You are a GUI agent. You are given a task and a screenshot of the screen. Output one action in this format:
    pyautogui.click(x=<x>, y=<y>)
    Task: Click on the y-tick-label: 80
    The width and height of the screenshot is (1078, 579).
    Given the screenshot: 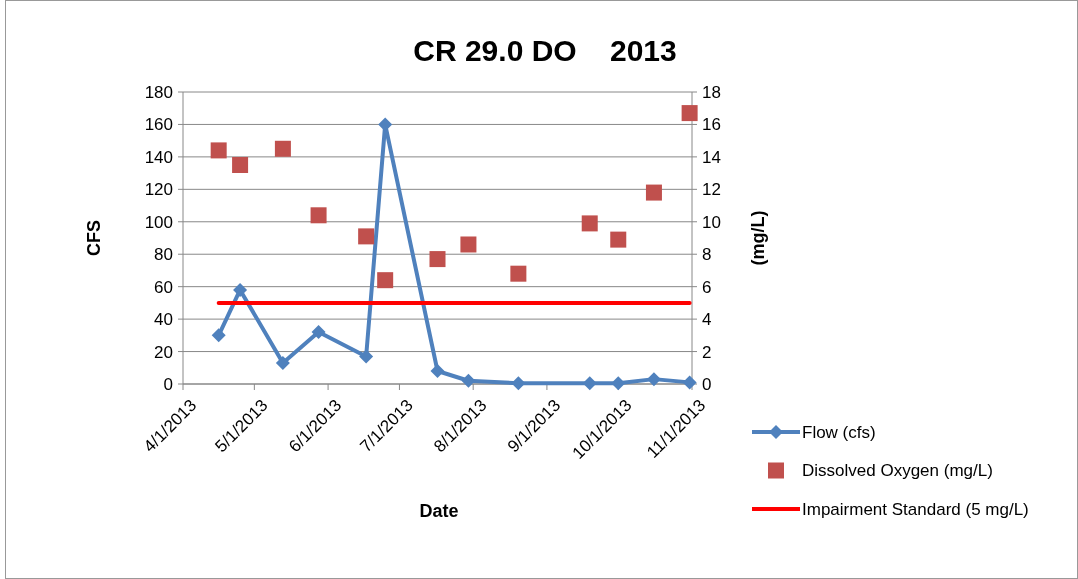 What is the action you would take?
    pyautogui.click(x=163, y=255)
    